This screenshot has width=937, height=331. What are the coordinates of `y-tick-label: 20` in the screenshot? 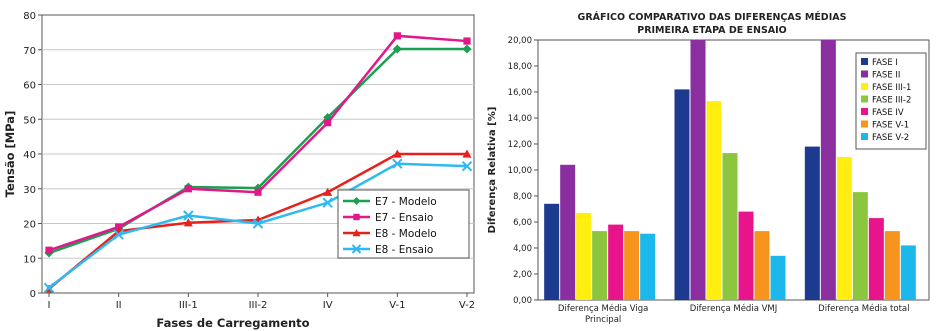 It's located at (29, 225).